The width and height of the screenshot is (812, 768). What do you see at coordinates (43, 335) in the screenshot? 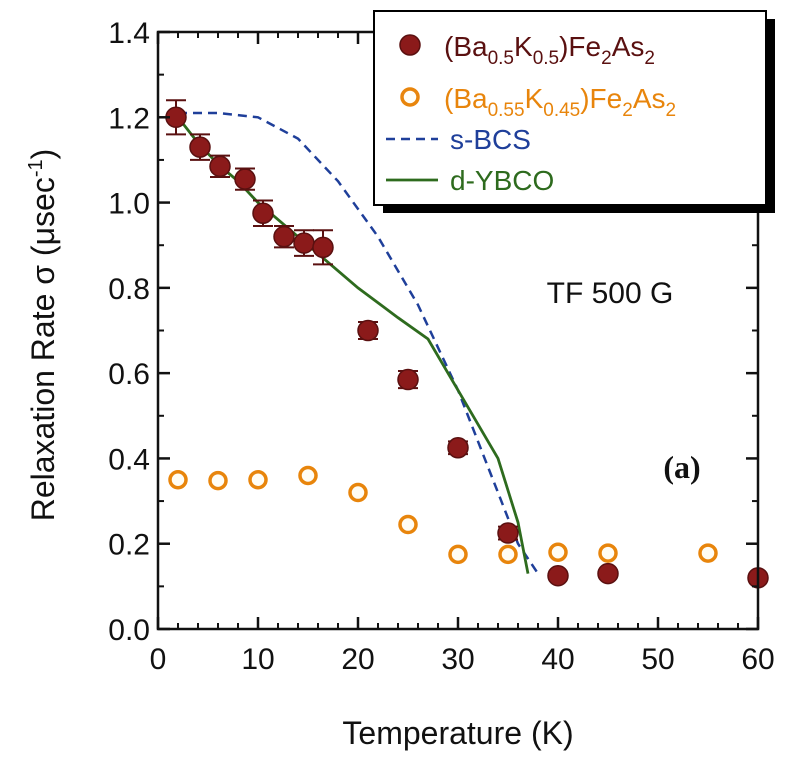
I see `y-axis-label: Relaxation Rate σ (μsec-1)` at bounding box center [43, 335].